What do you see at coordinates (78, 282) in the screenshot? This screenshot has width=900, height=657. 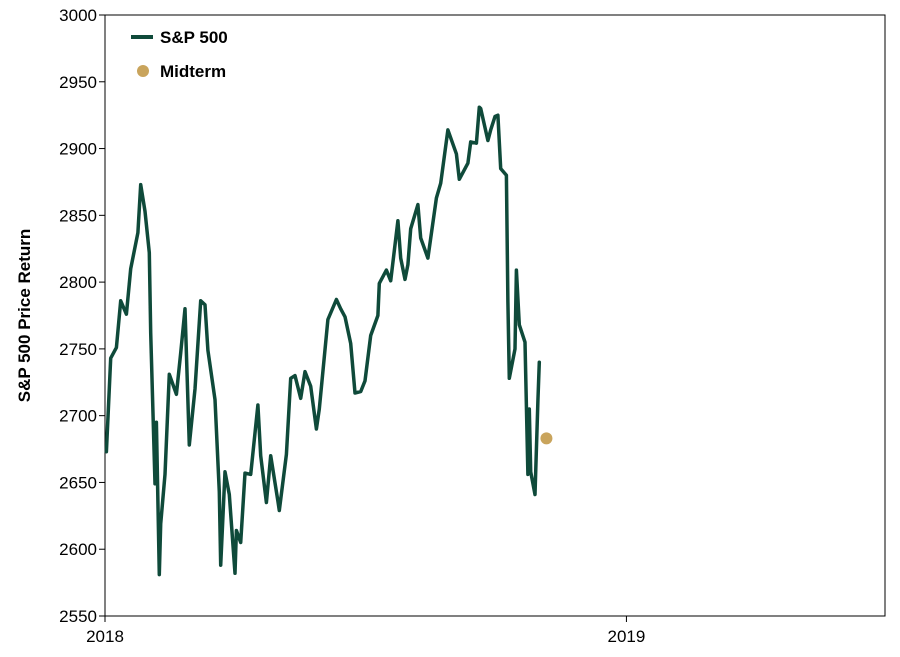 I see `y-tick-label: 2800` at bounding box center [78, 282].